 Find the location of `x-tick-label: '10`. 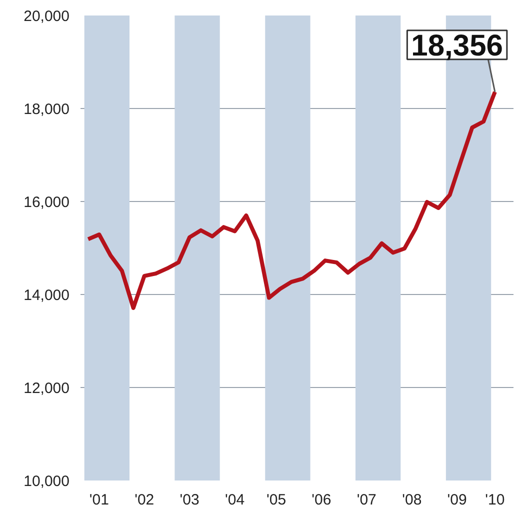

x-tick-label: '10 is located at coordinates (495, 500).